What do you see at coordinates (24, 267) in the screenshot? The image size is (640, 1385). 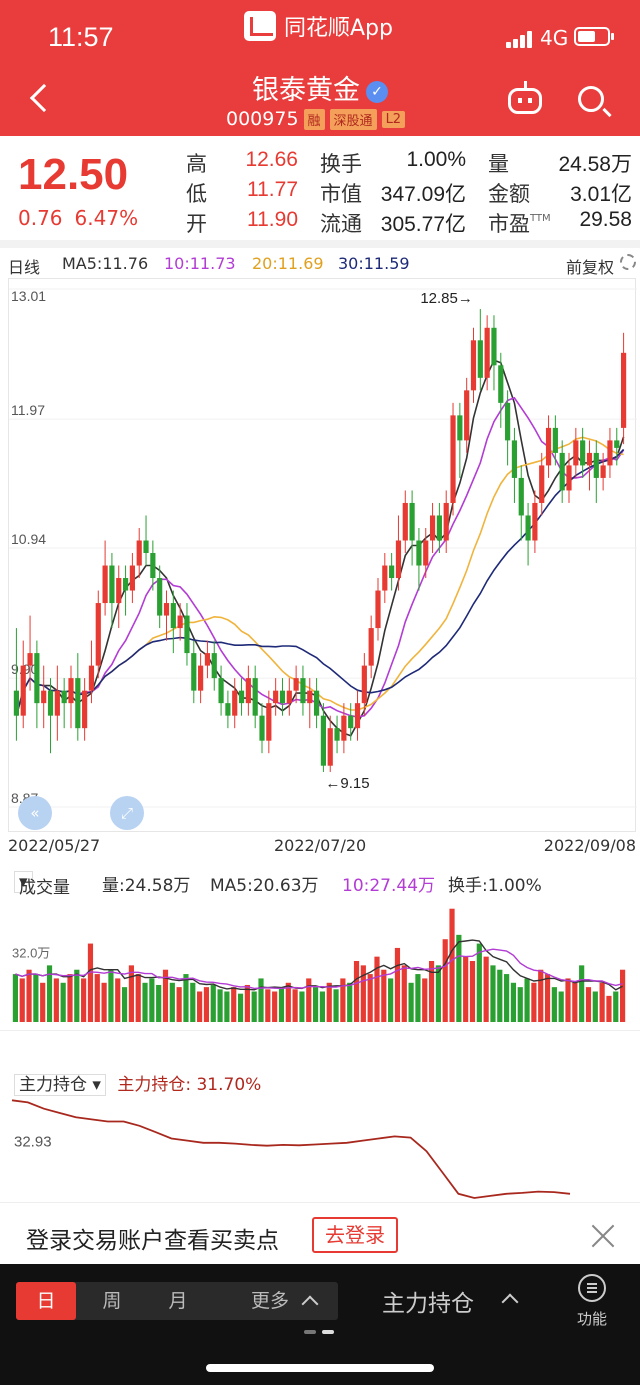 I see `period-label: 日线` at bounding box center [24, 267].